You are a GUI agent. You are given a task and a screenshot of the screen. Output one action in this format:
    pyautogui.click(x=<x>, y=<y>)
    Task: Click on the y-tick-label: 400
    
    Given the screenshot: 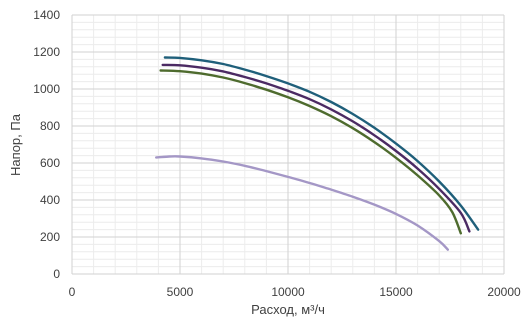 What is the action you would take?
    pyautogui.click(x=50, y=200)
    